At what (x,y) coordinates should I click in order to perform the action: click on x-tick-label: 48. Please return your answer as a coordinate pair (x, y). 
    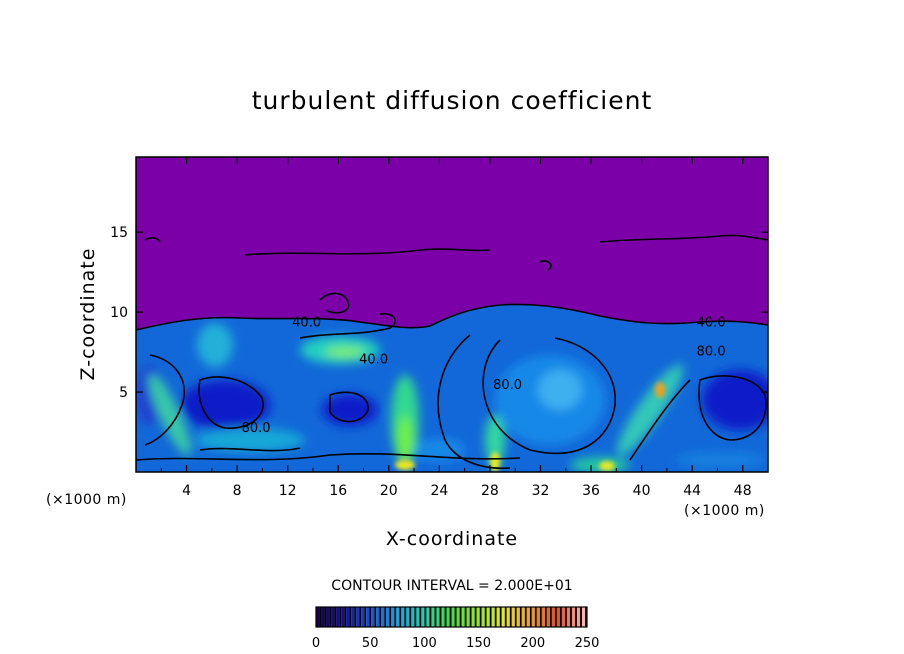
    Looking at the image, I should click on (743, 491).